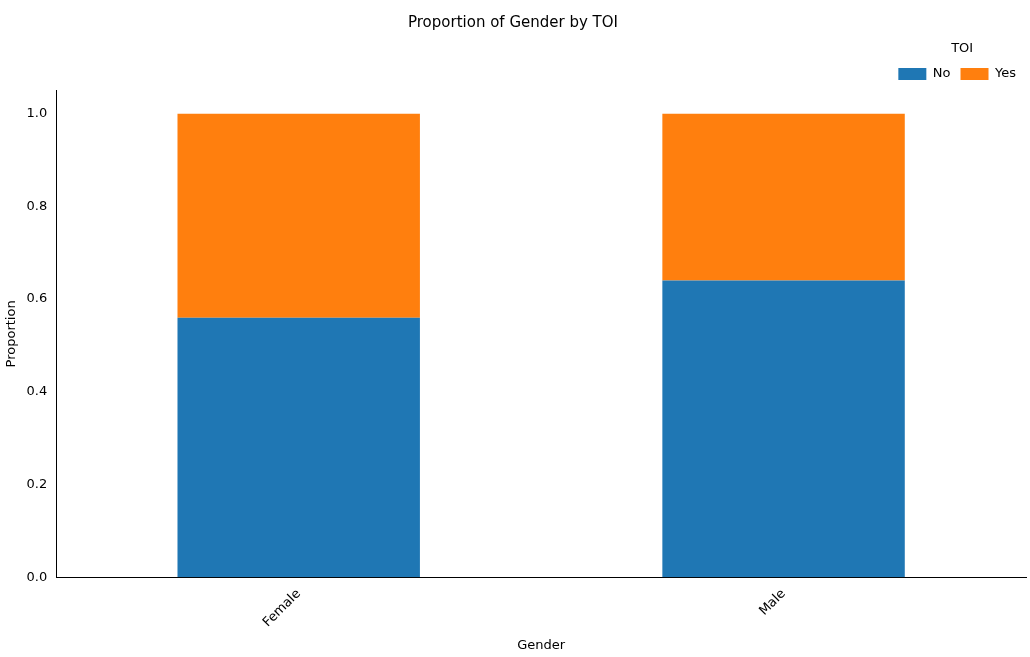 The image size is (1030, 657). I want to click on y-tick-label: 0.2, so click(37, 483).